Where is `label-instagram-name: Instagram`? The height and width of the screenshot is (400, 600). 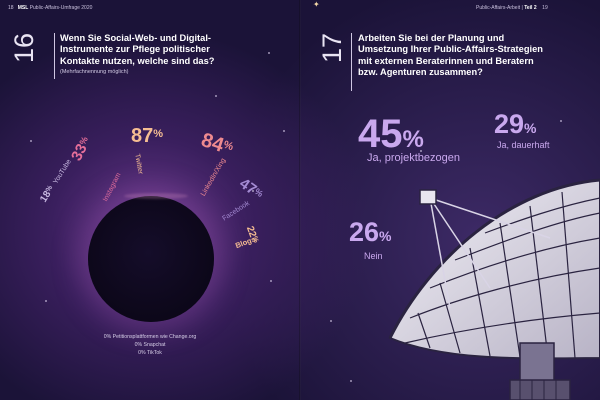 label-instagram-name: Instagram is located at coordinates (110, 186).